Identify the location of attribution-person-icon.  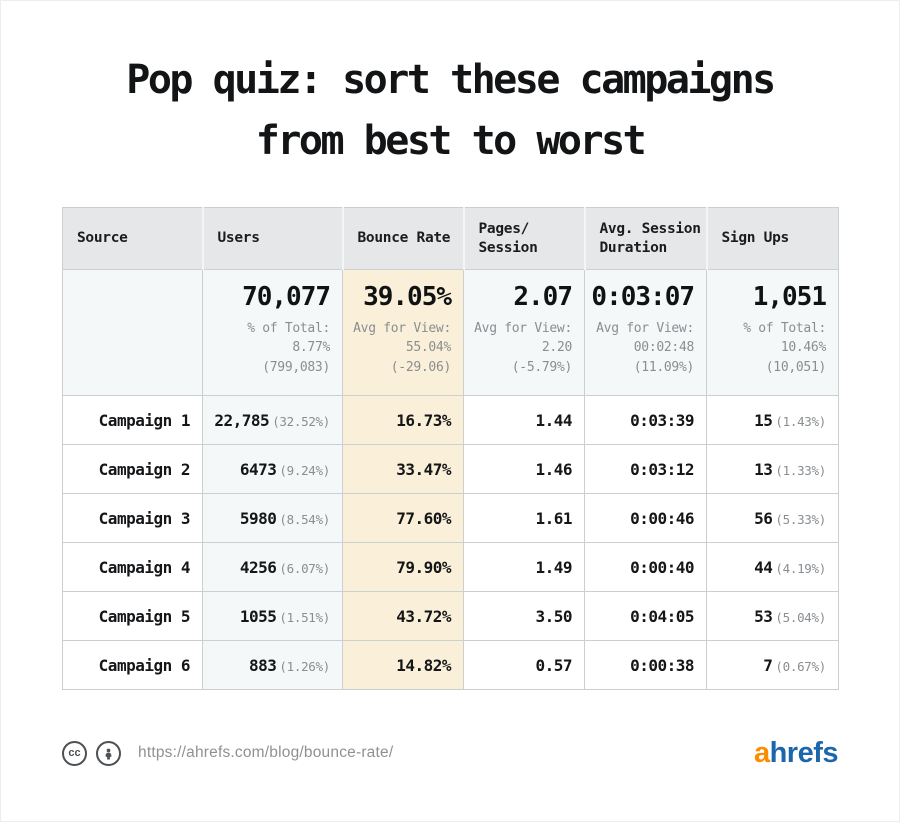
(108, 753).